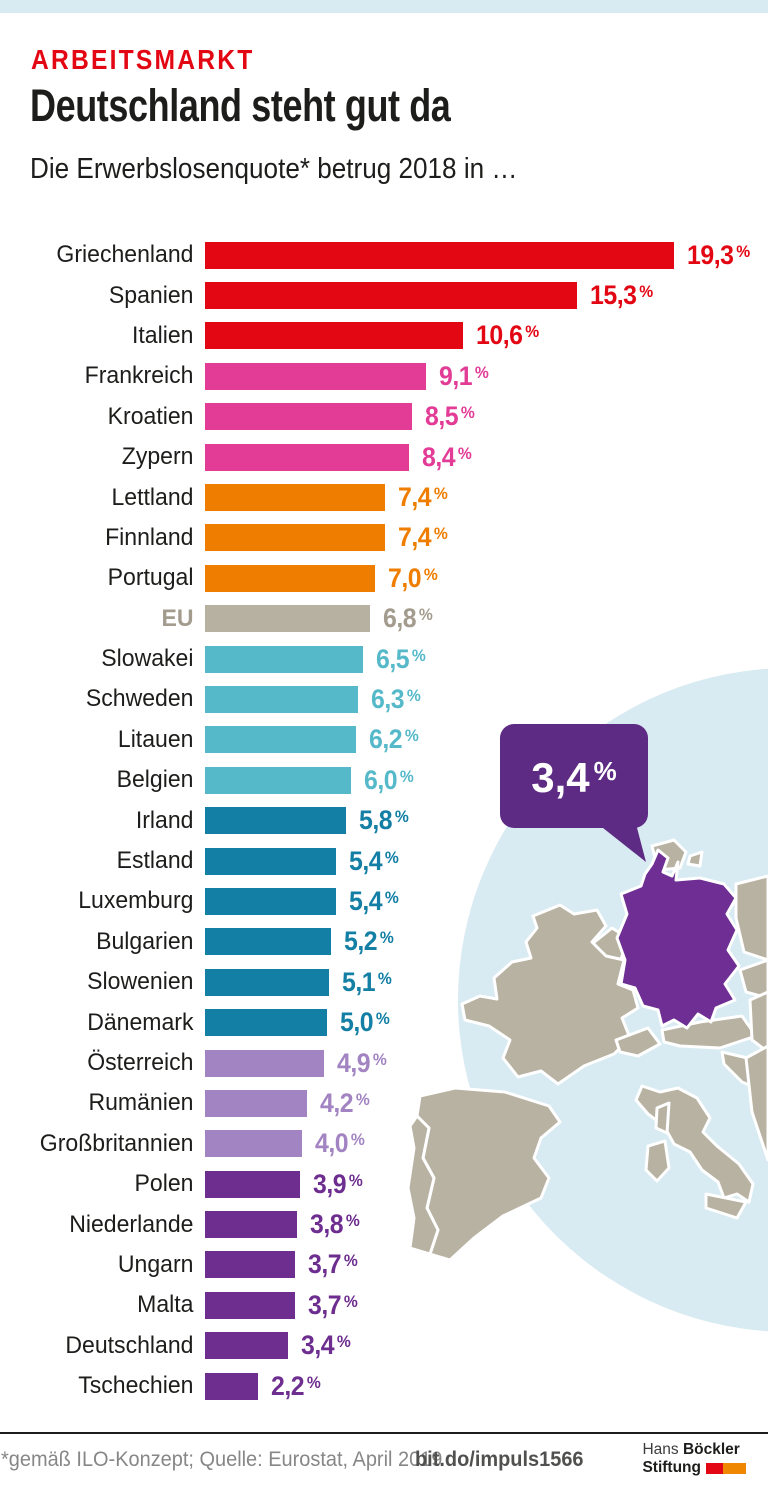 The height and width of the screenshot is (1492, 768). I want to click on bar-row: Polen 3,9%, so click(384, 1184).